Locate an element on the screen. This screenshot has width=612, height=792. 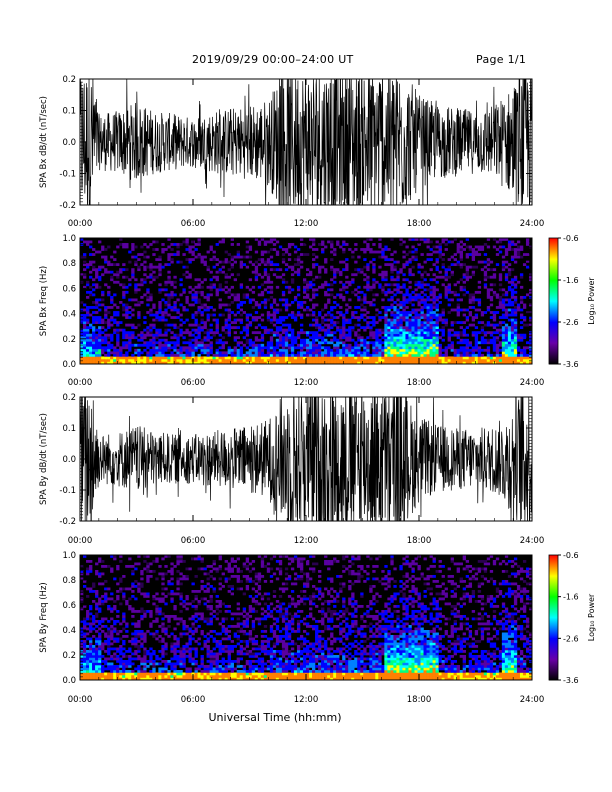
ylabel: SPA By Freq (Hz) is located at coordinates (44, 617).